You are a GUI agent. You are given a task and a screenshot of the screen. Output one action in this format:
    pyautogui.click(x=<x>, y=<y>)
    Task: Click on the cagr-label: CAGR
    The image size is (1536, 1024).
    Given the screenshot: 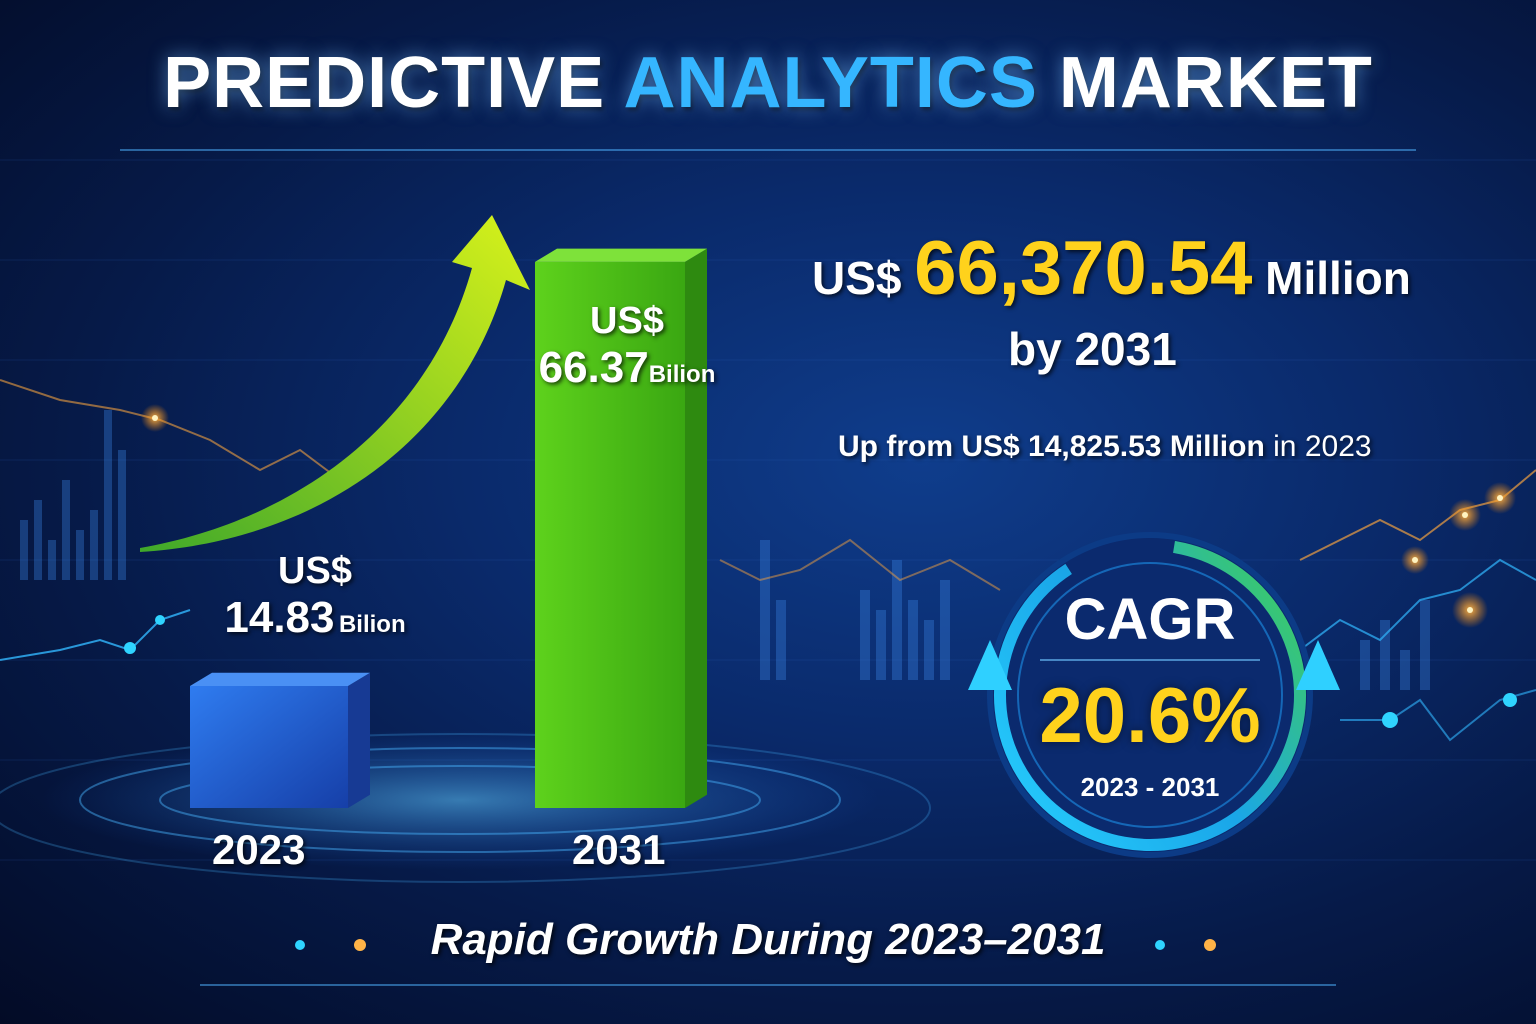 What is the action you would take?
    pyautogui.click(x=1150, y=619)
    